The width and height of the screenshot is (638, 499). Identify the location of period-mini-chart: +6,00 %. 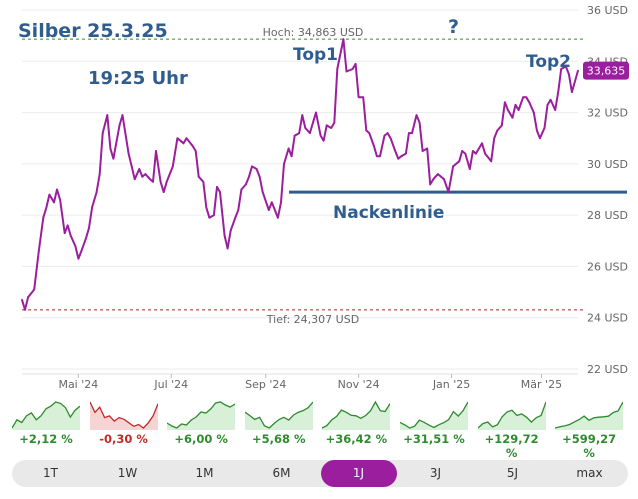
(201, 424).